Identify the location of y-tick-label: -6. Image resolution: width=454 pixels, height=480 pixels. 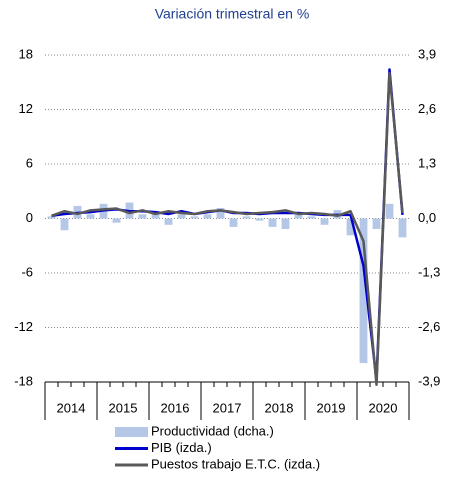
(27, 271).